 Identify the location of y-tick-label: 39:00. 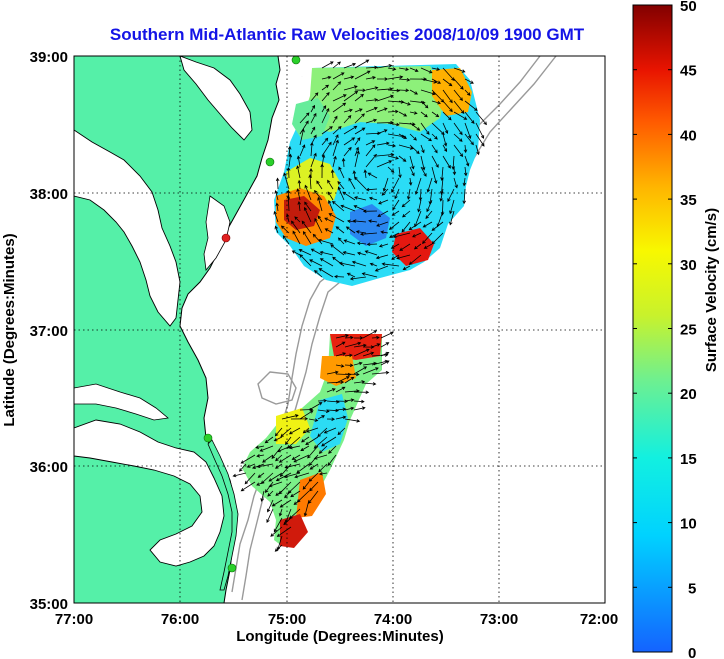
(49, 57).